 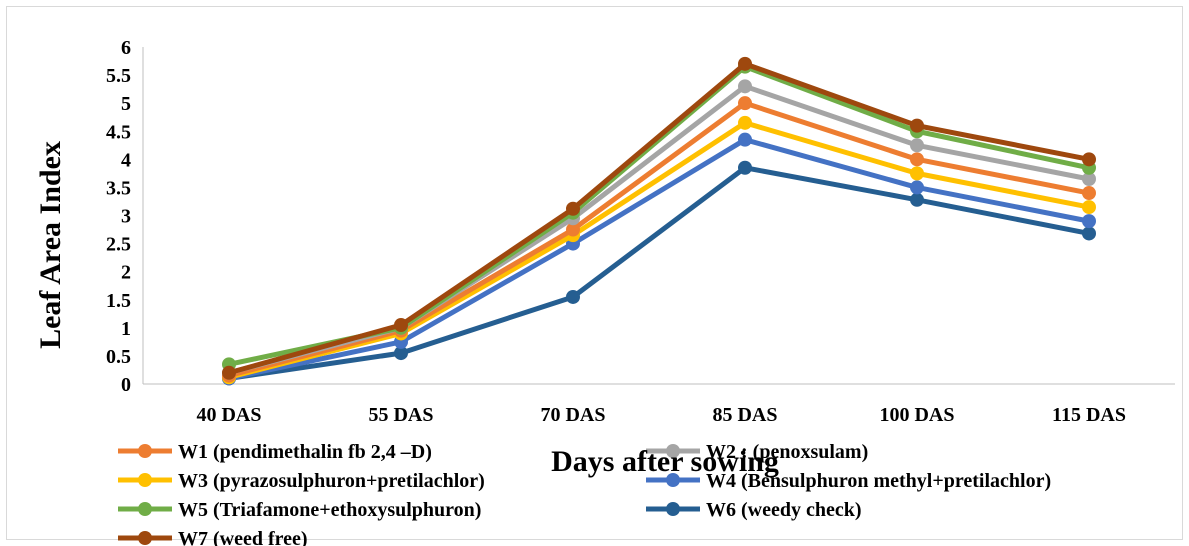 I want to click on y-tick-label: 2.5, so click(x=118, y=245).